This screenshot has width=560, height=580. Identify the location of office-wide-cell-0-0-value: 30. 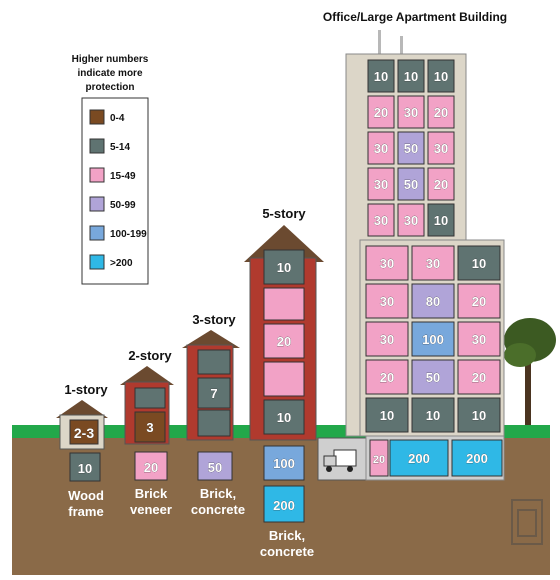
(387, 263).